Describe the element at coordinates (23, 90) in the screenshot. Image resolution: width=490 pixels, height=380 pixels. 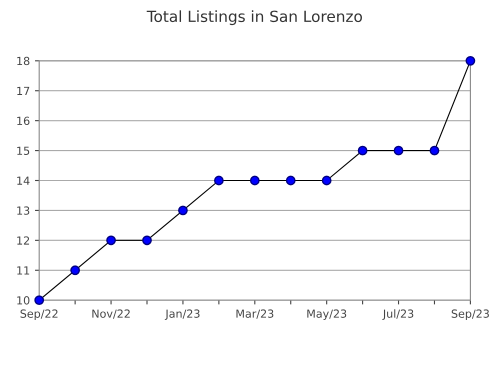
I see `y-tick-label: 17` at that location.